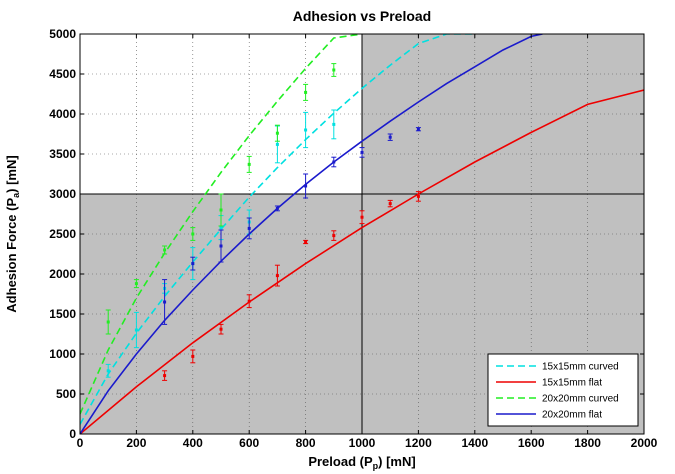  Describe the element at coordinates (572, 383) in the screenshot. I see `legend-label: 15x15mm flat` at that location.